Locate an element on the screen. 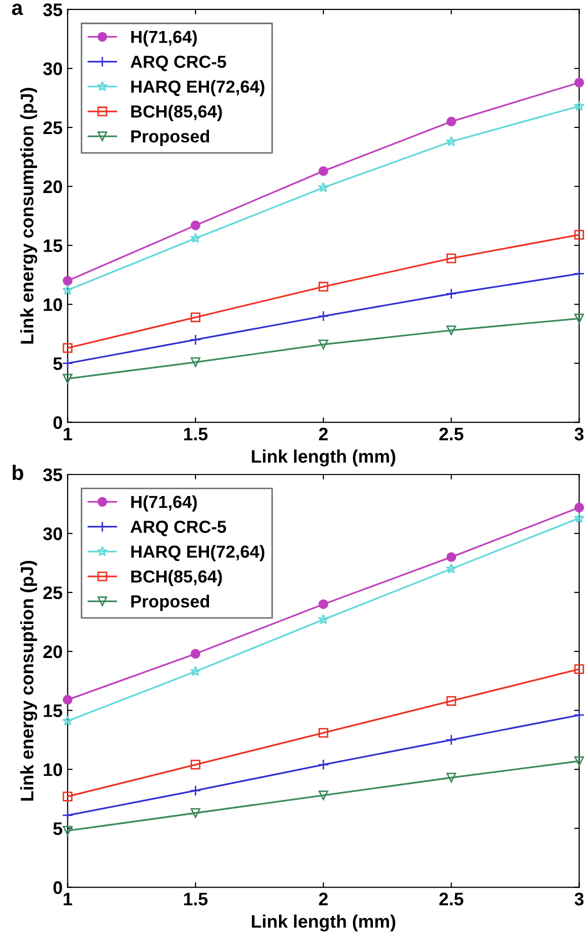 The image size is (588, 949). chart-title: a is located at coordinates (18, 10).